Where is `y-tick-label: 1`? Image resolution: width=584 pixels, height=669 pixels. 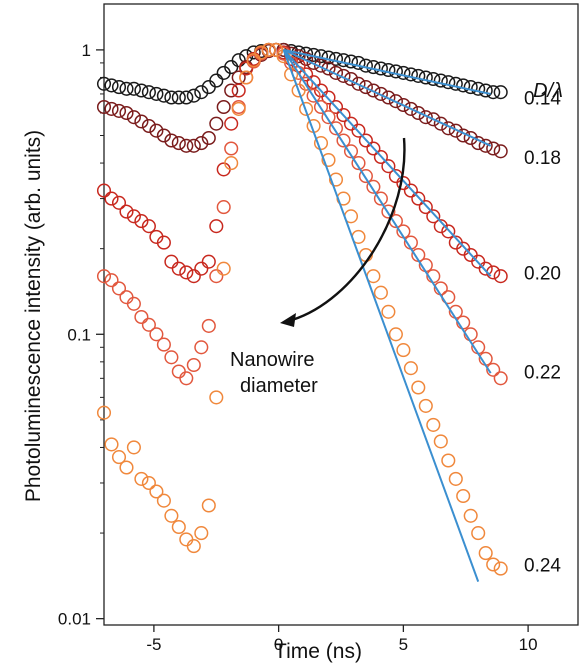
y-tick-label: 1 is located at coordinates (86, 50).